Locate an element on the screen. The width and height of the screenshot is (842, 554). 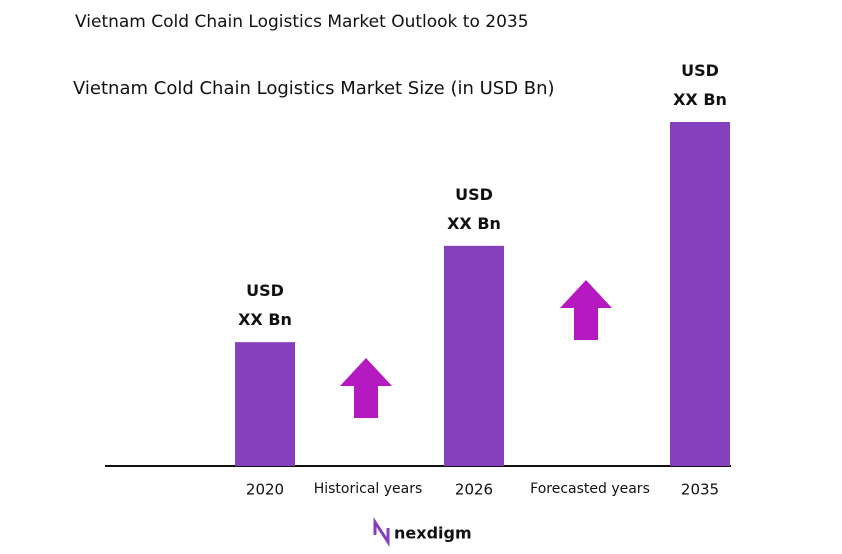
x-tick-label: 2035 is located at coordinates (700, 490).